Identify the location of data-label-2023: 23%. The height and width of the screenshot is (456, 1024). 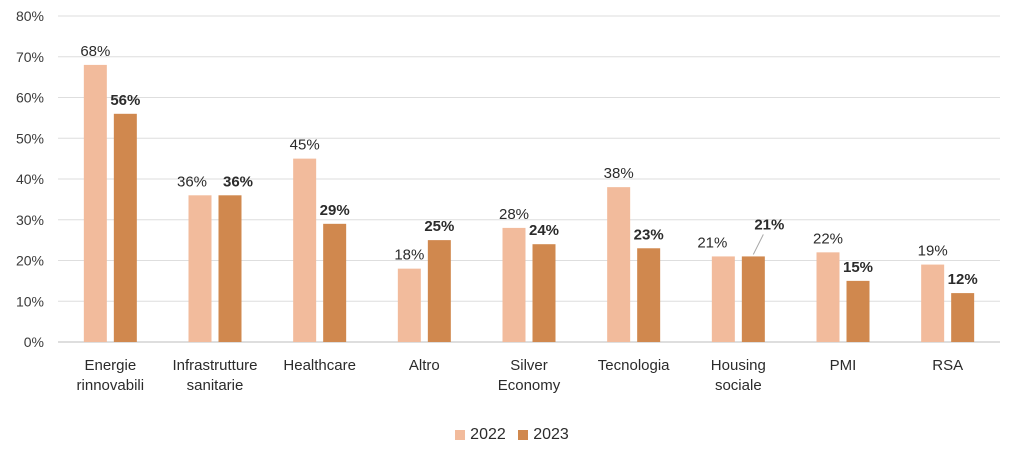
(649, 234).